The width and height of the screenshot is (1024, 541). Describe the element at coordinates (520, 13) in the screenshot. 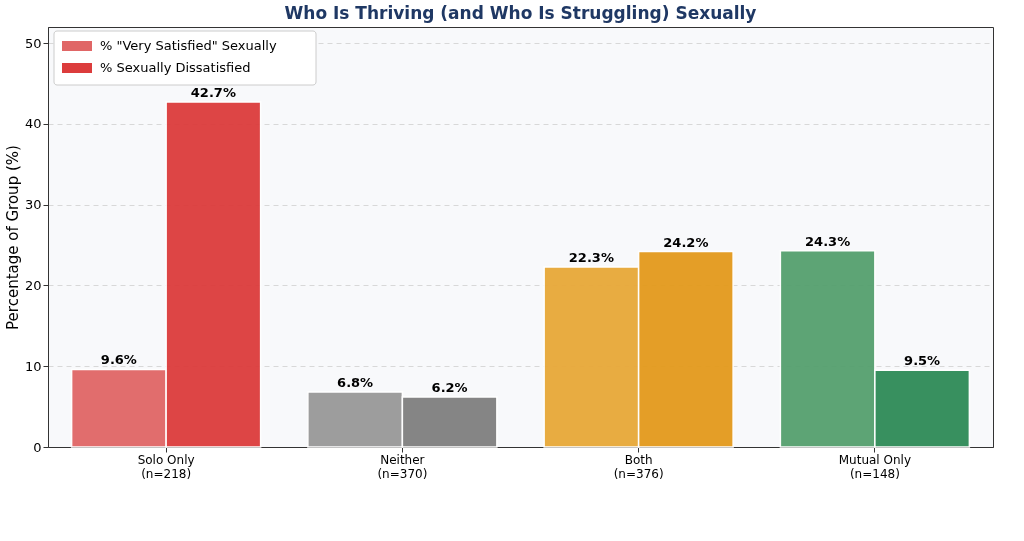

I see `chart-title: Who Is Thriving (and Who Is Struggling) Sexually` at that location.